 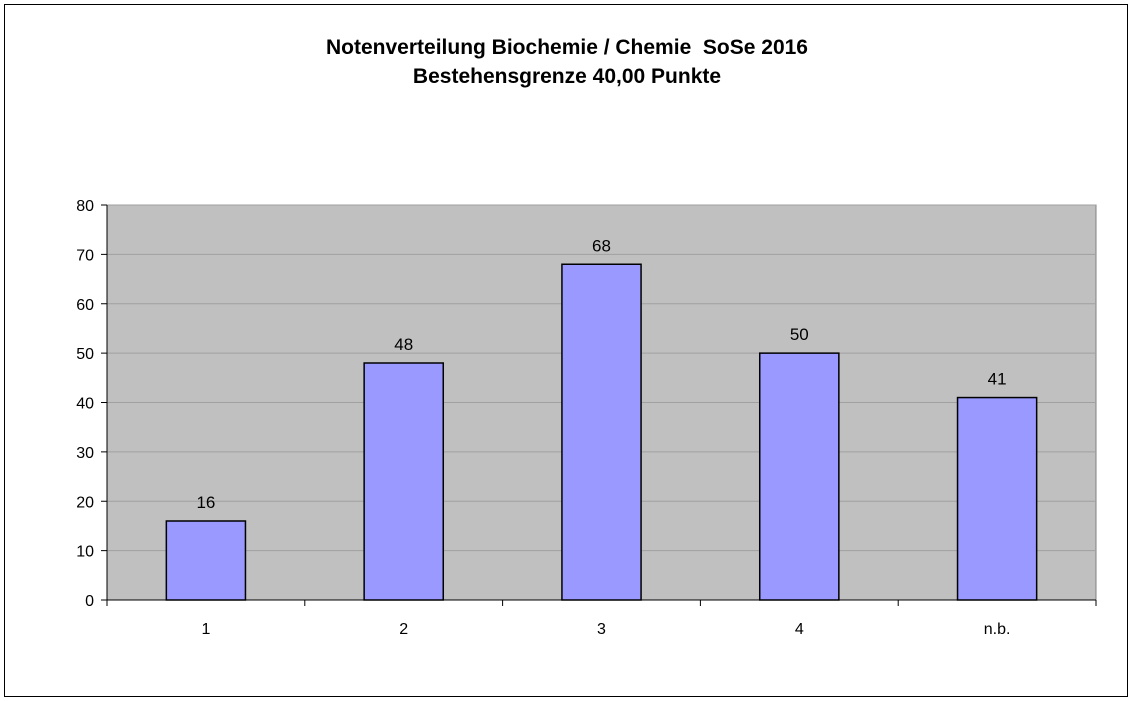 What do you see at coordinates (85, 552) in the screenshot?
I see `y-tick-label: 10` at bounding box center [85, 552].